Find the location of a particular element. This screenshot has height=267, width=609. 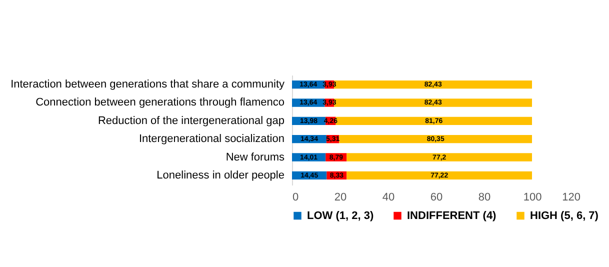

legend-label: HIGH (5, 6, 7) is located at coordinates (564, 216).